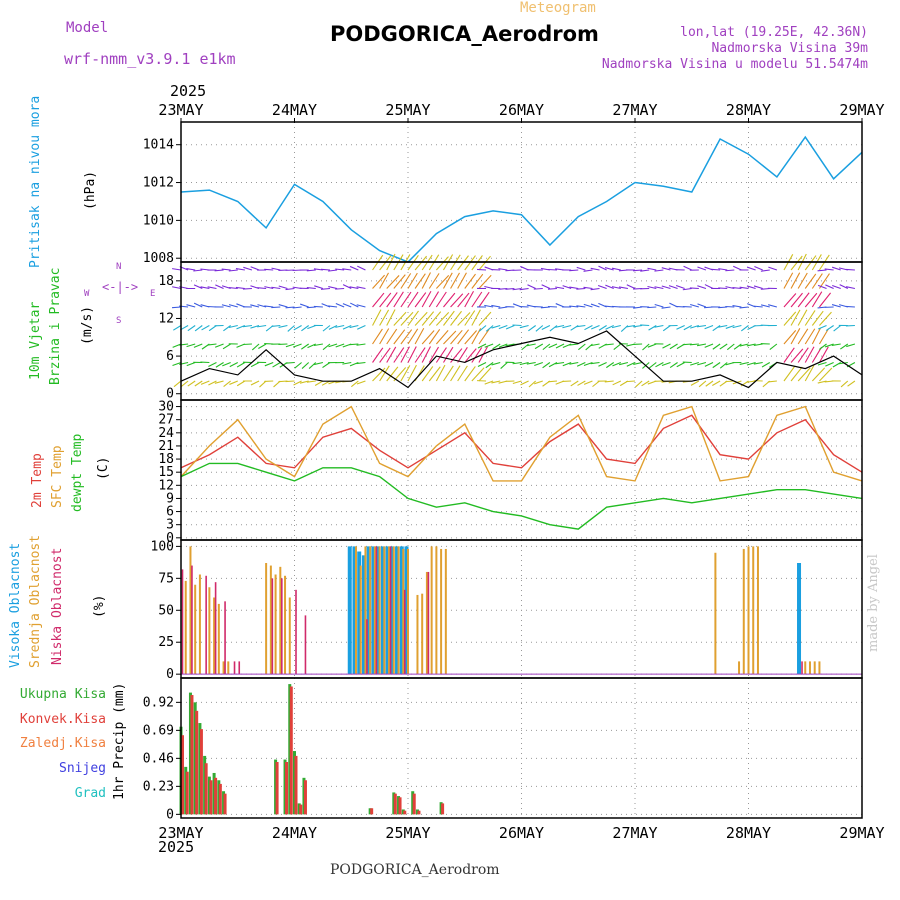 The height and width of the screenshot is (900, 900). Describe the element at coordinates (734, 64) in the screenshot. I see `model-elevation-text: Nadmorska Visina u modelu 51.5474m` at that location.